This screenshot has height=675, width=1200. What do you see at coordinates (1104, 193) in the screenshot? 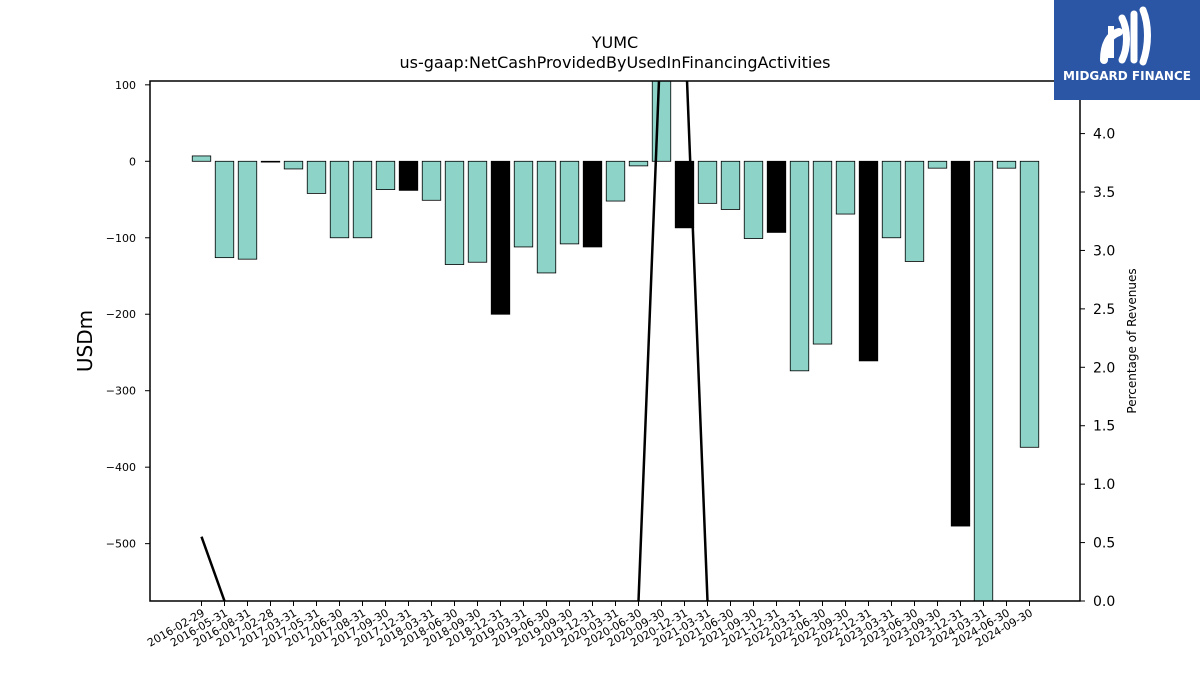
I see `y2-tick-label: 3.5` at bounding box center [1104, 193].